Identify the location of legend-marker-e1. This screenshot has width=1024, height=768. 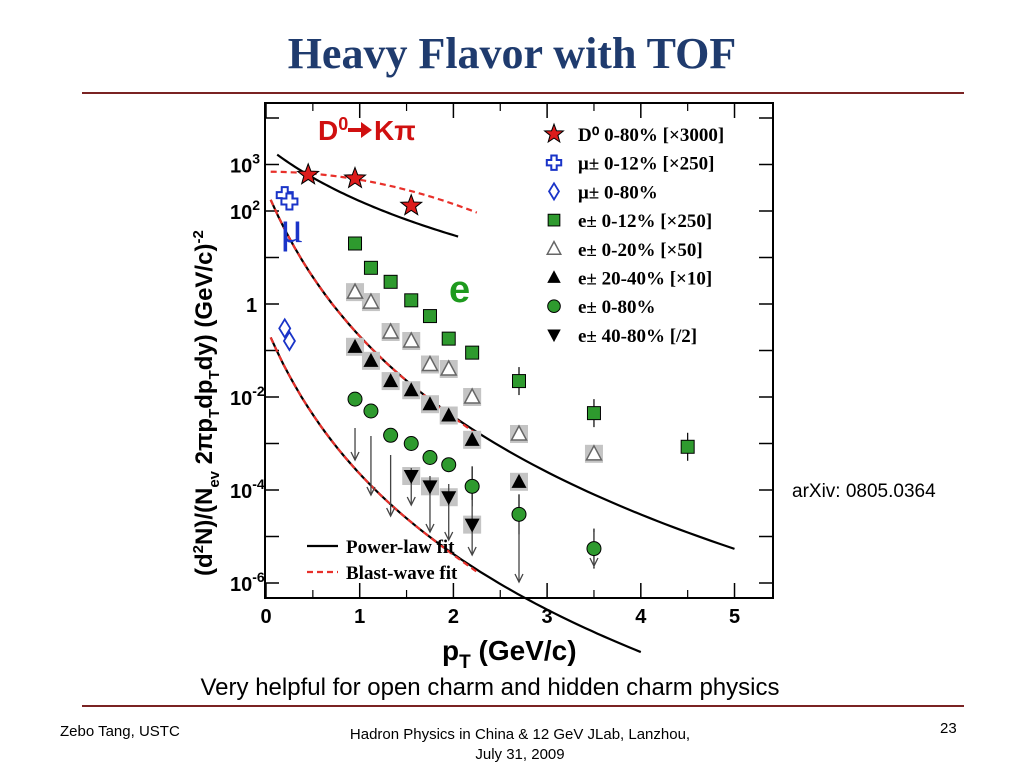
(554, 220).